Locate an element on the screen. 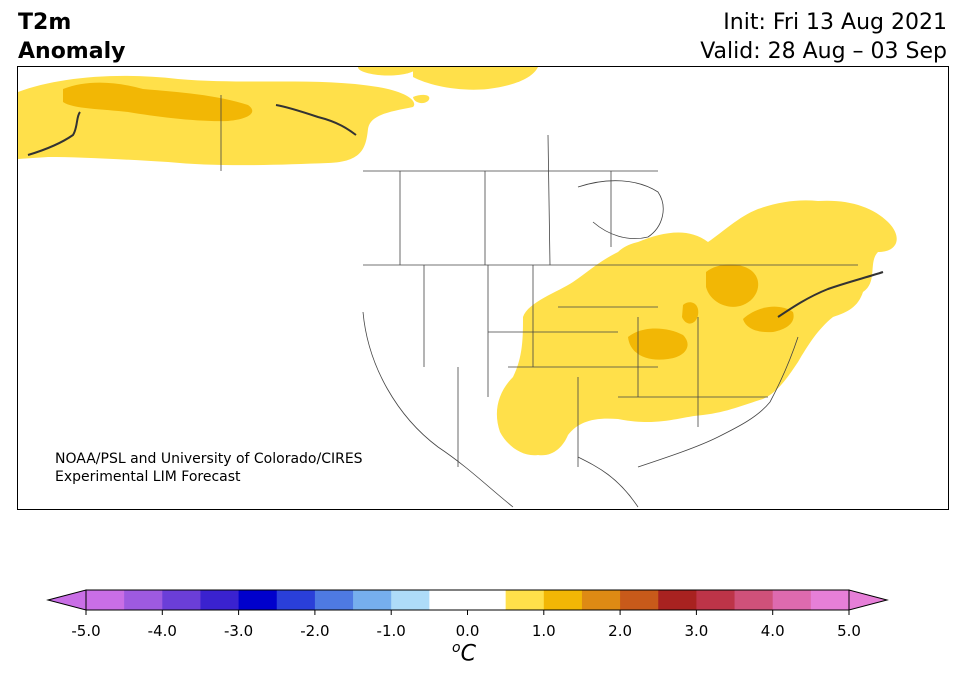 The height and width of the screenshot is (680, 959). us-state-lines is located at coordinates (595, 366).